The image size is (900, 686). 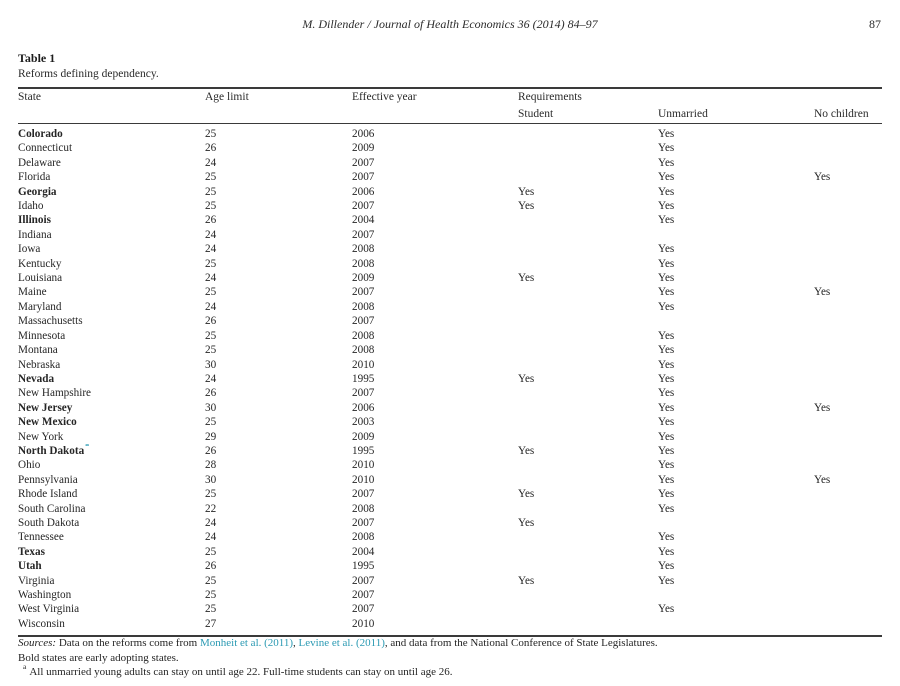 I want to click on no-children-cell: Yes, so click(x=822, y=479).